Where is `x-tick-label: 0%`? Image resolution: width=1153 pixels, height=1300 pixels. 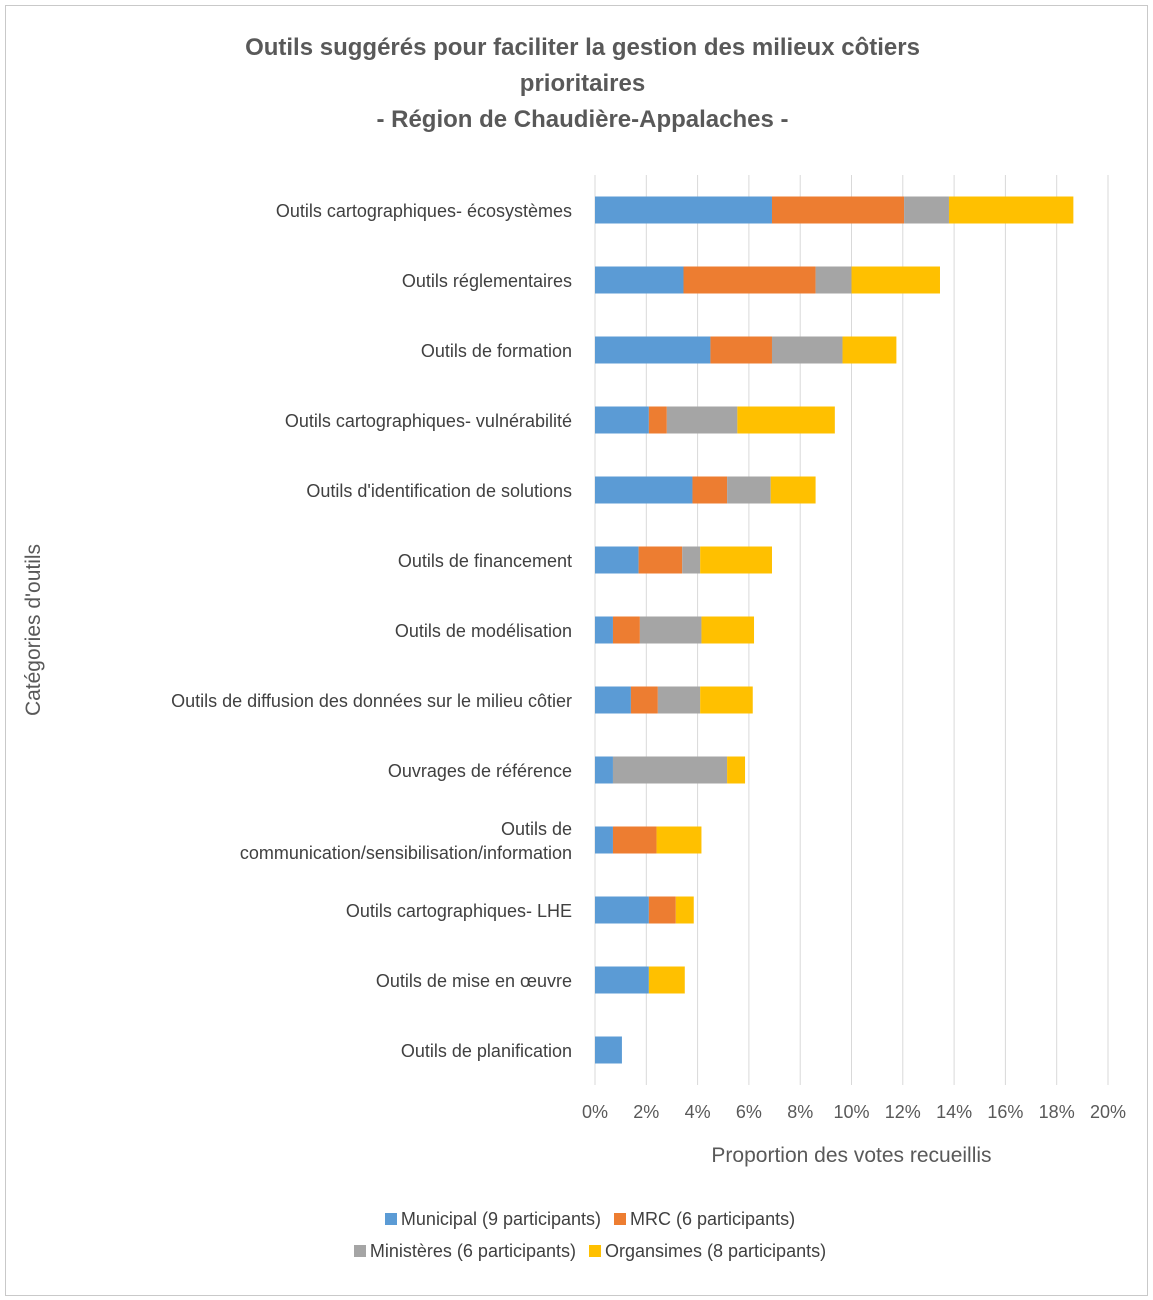 x-tick-label: 0% is located at coordinates (595, 1112).